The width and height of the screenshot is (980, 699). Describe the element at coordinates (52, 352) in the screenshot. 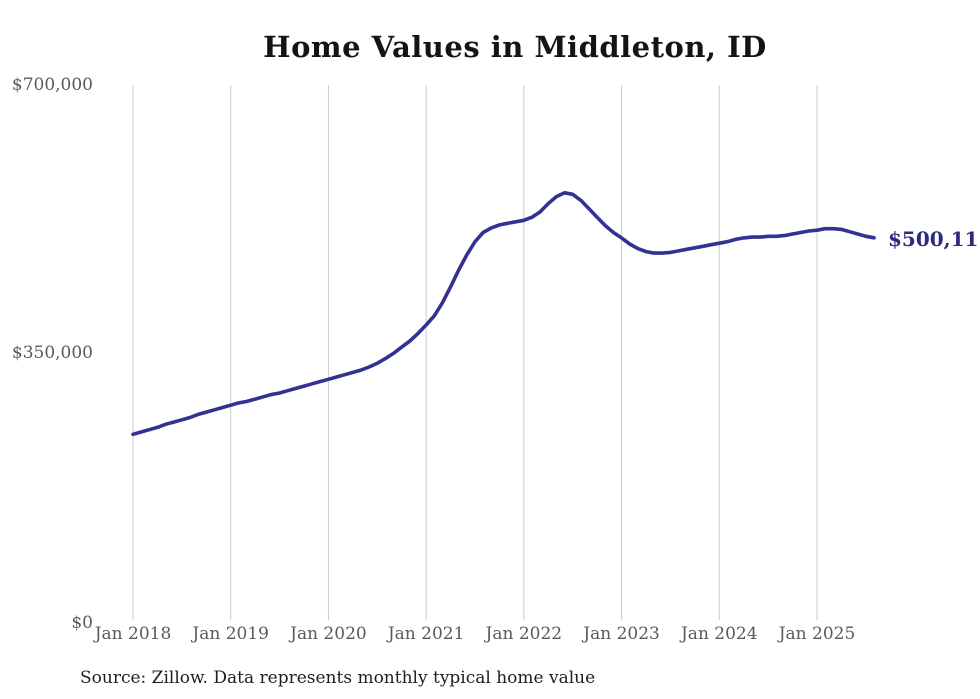

I see `y-axis-tick-label: $350,000` at that location.